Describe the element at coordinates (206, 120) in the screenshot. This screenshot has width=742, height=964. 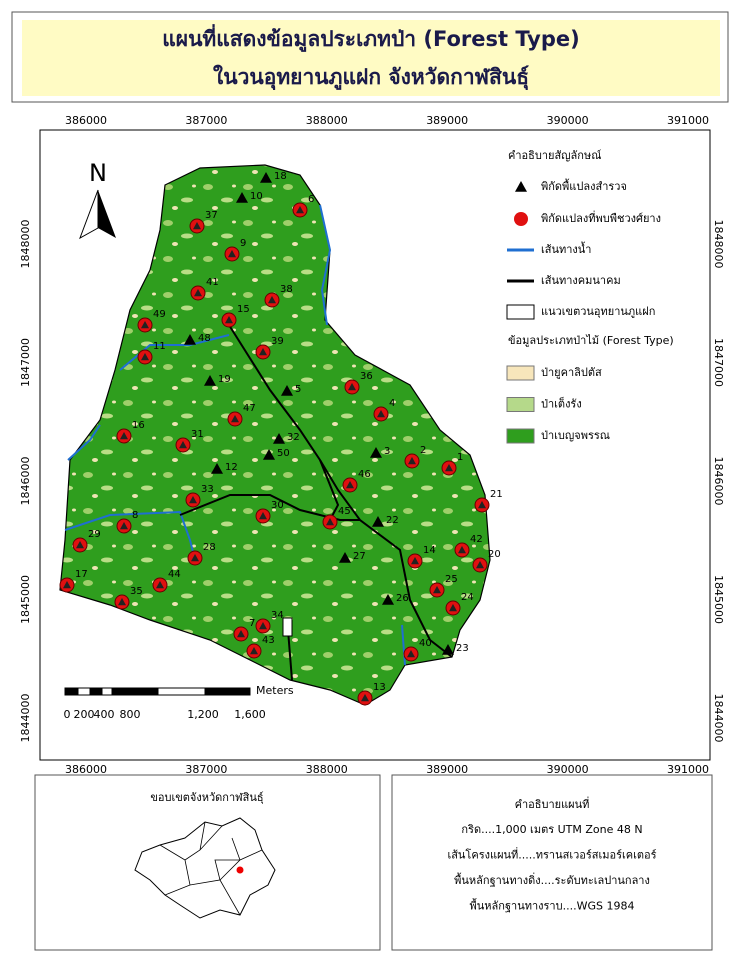
I see `x-coord-label: 387000` at that location.